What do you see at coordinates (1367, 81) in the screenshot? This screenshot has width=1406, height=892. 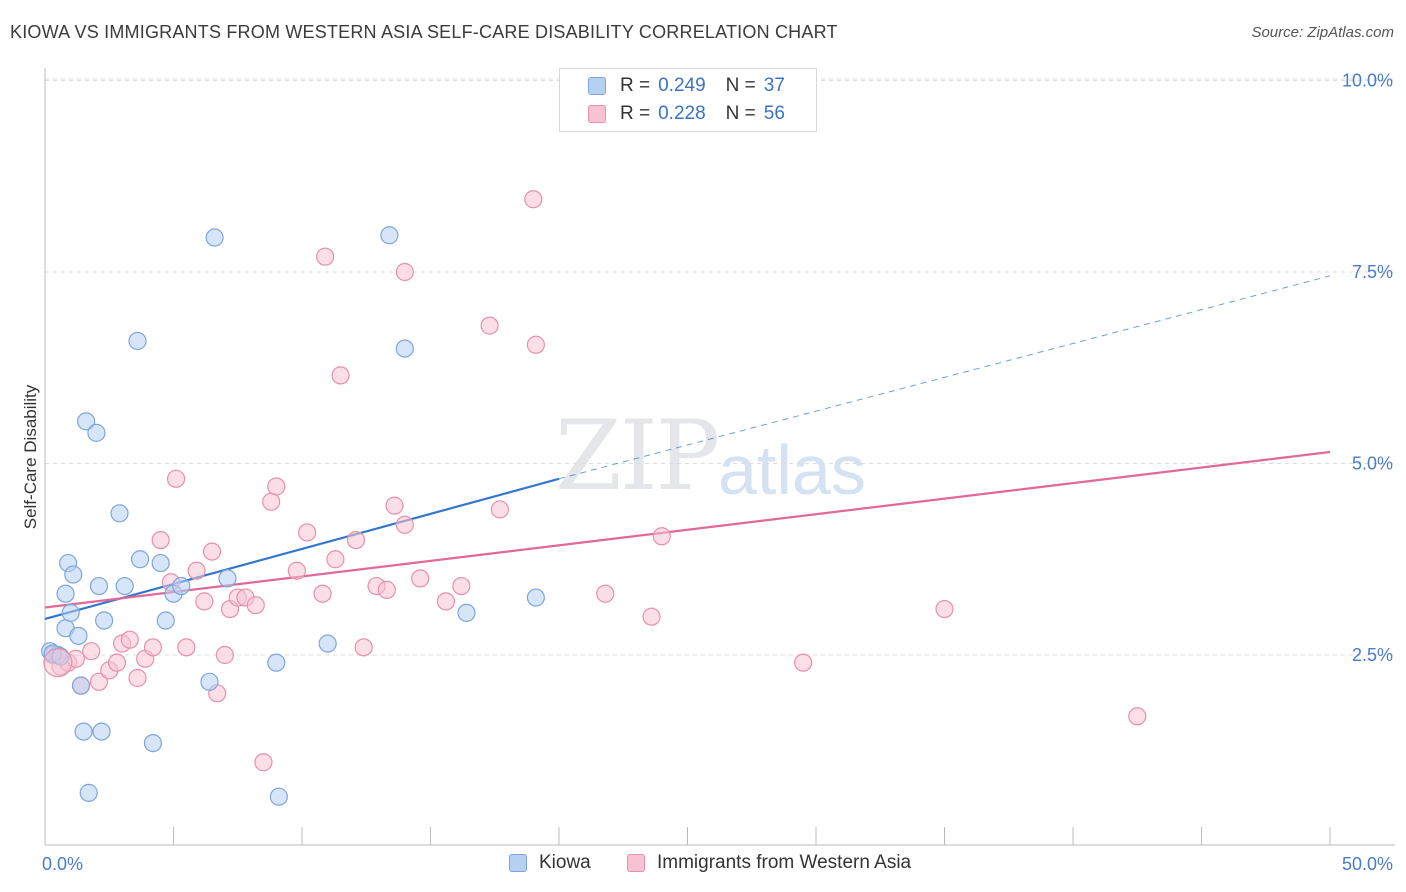 I see `y-tick-label: 10.0%` at bounding box center [1367, 81].